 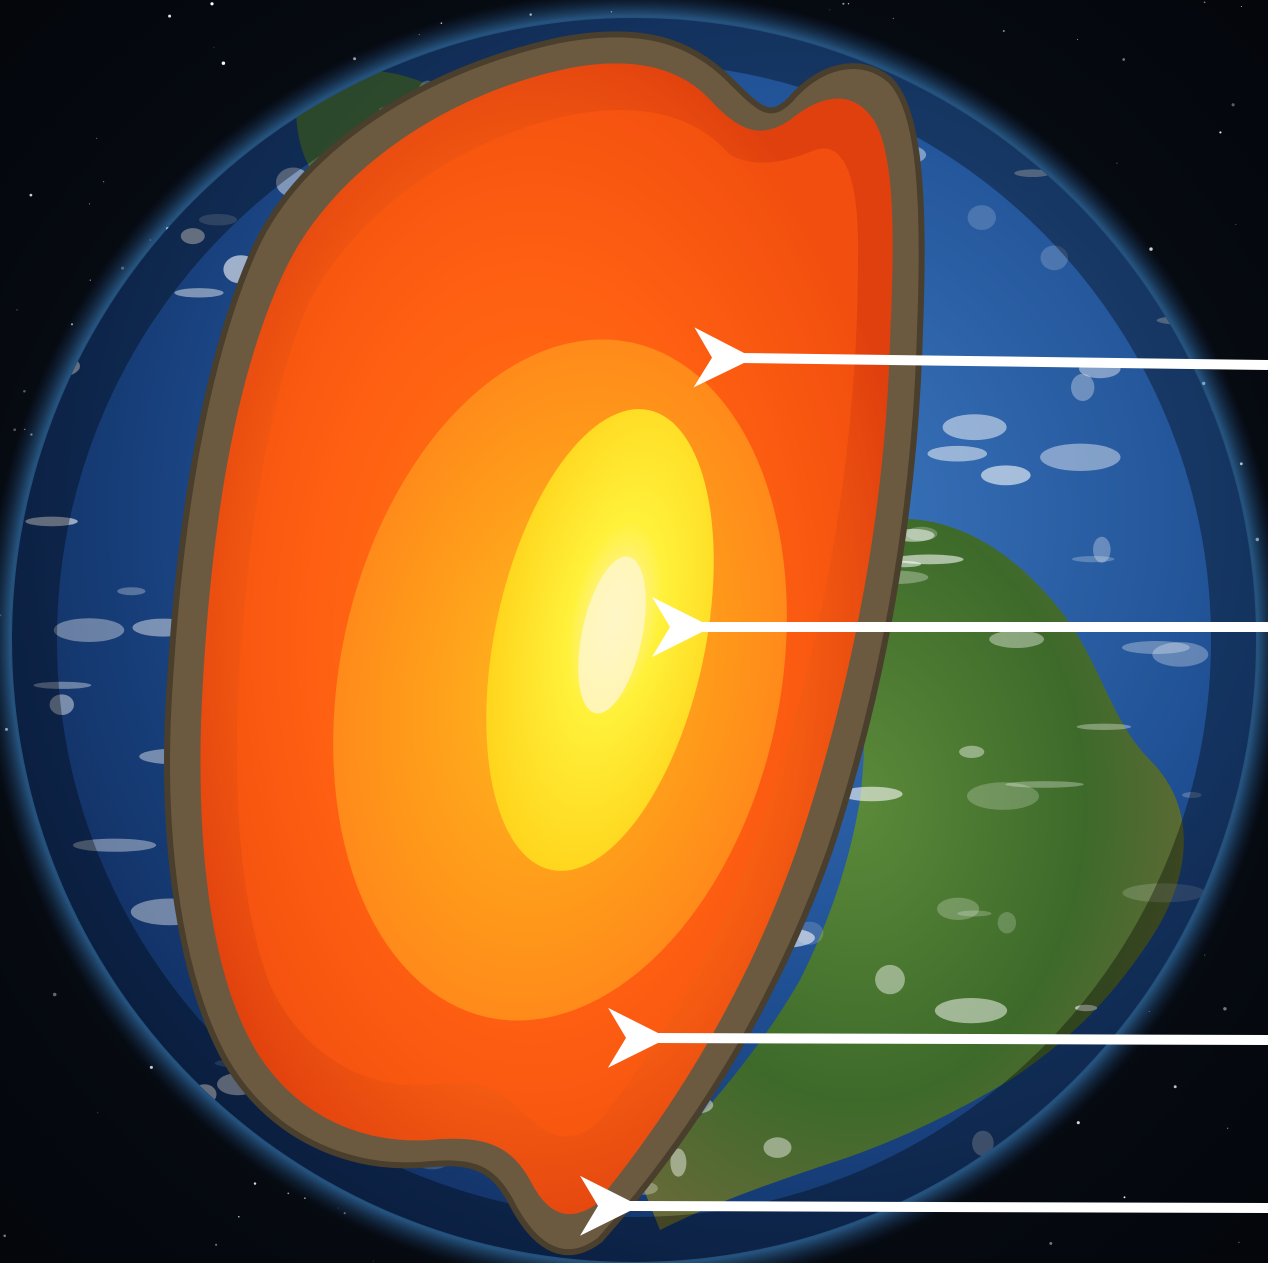 I want to click on inner-core-center-glow, so click(x=612, y=635).